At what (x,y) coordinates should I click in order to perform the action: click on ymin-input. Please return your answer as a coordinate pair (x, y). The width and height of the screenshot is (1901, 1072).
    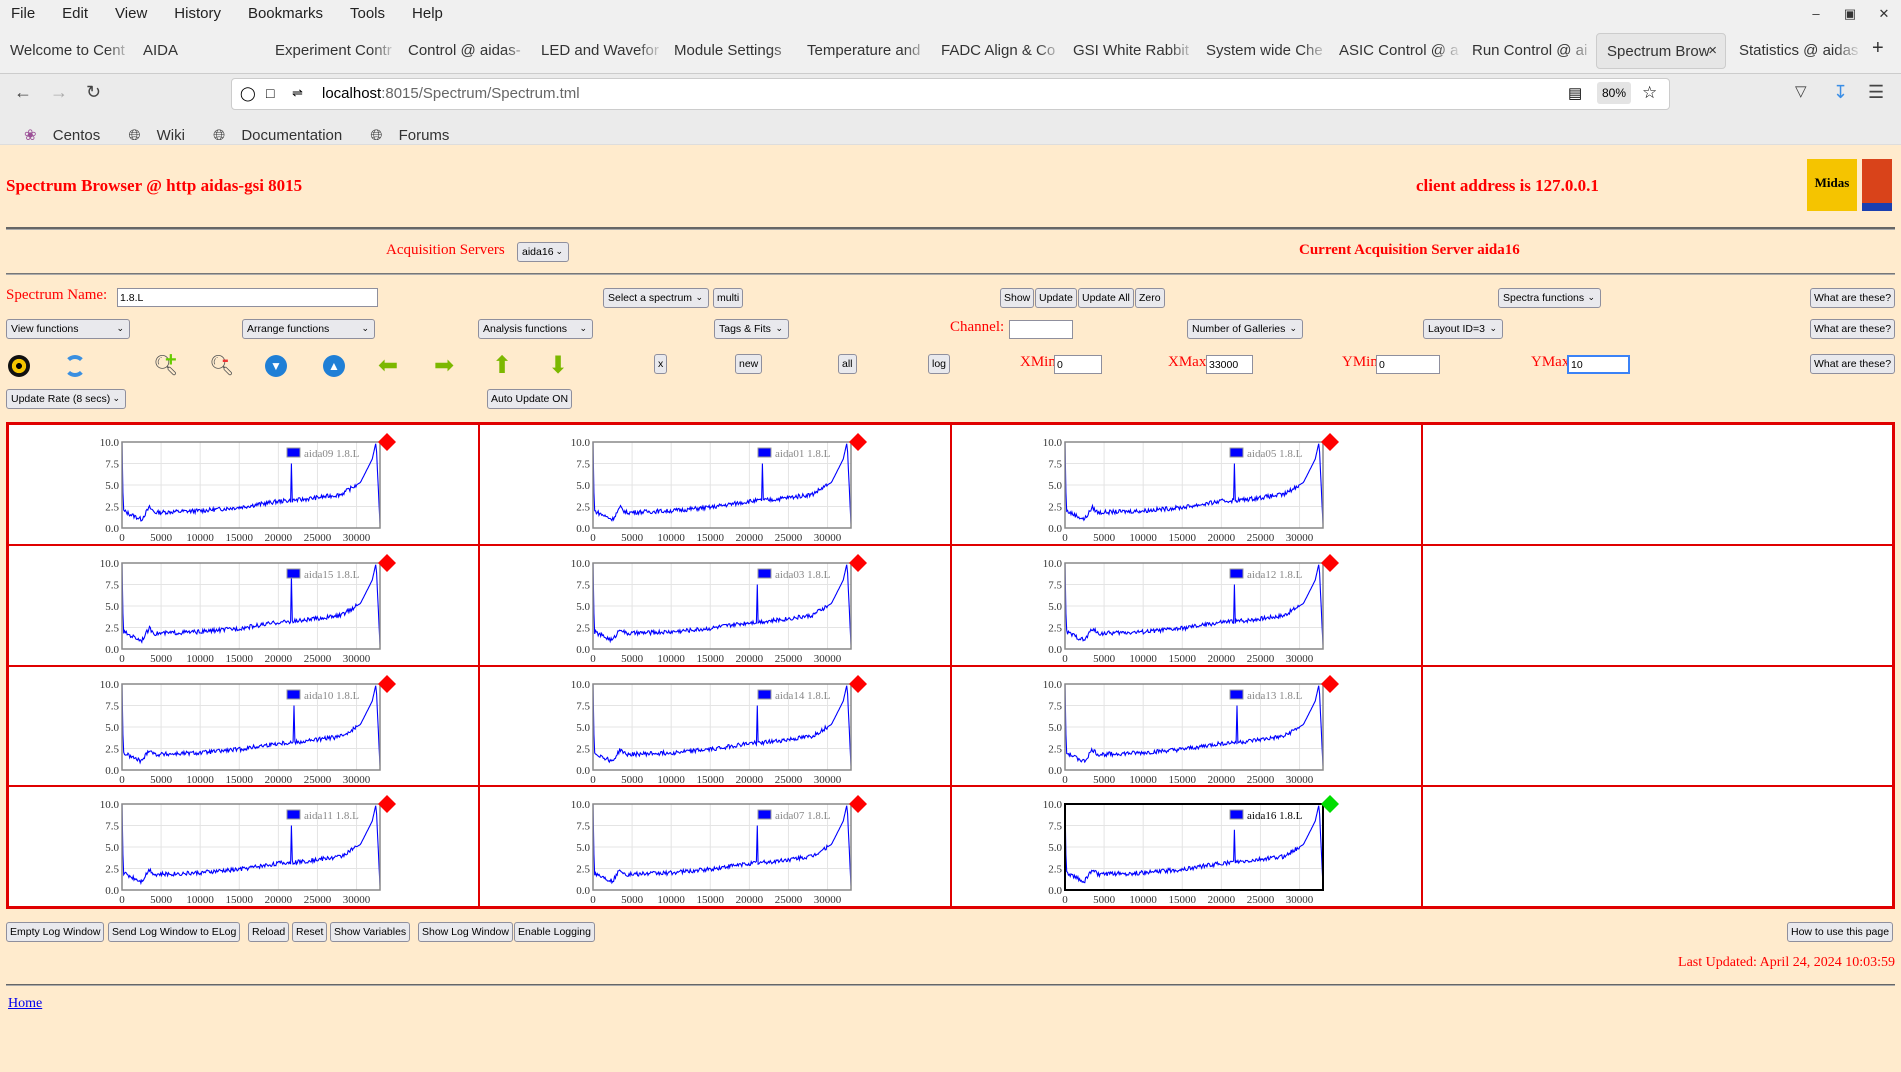
    Looking at the image, I should click on (1408, 364).